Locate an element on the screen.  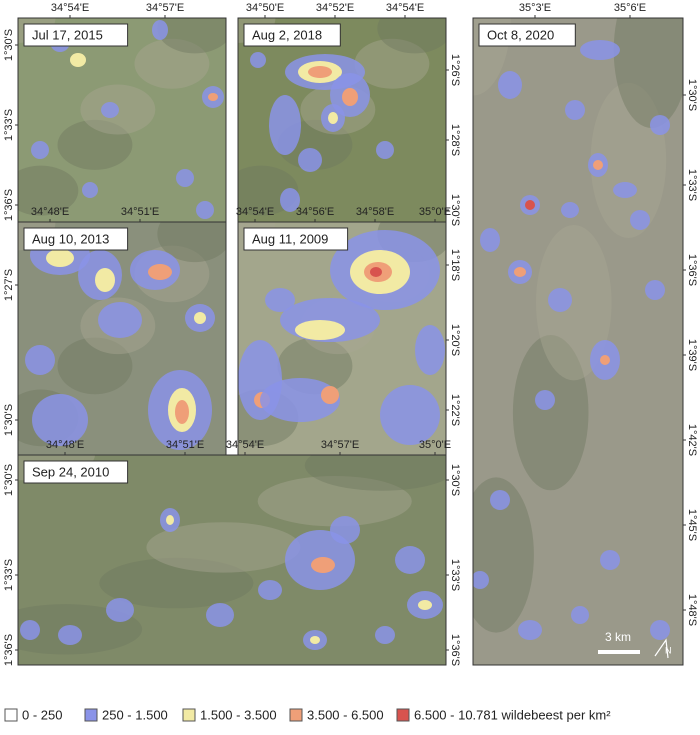
date-label: Oct 8, 2020 is located at coordinates (520, 34).